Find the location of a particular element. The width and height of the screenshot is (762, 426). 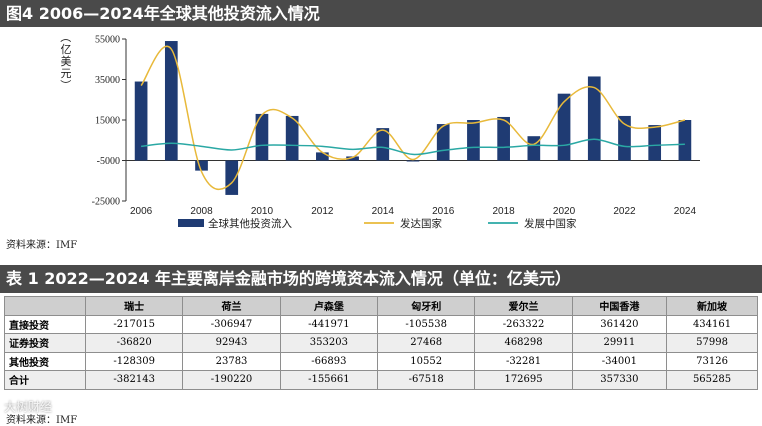

y-axis-label-char: 美 is located at coordinates (66, 61).